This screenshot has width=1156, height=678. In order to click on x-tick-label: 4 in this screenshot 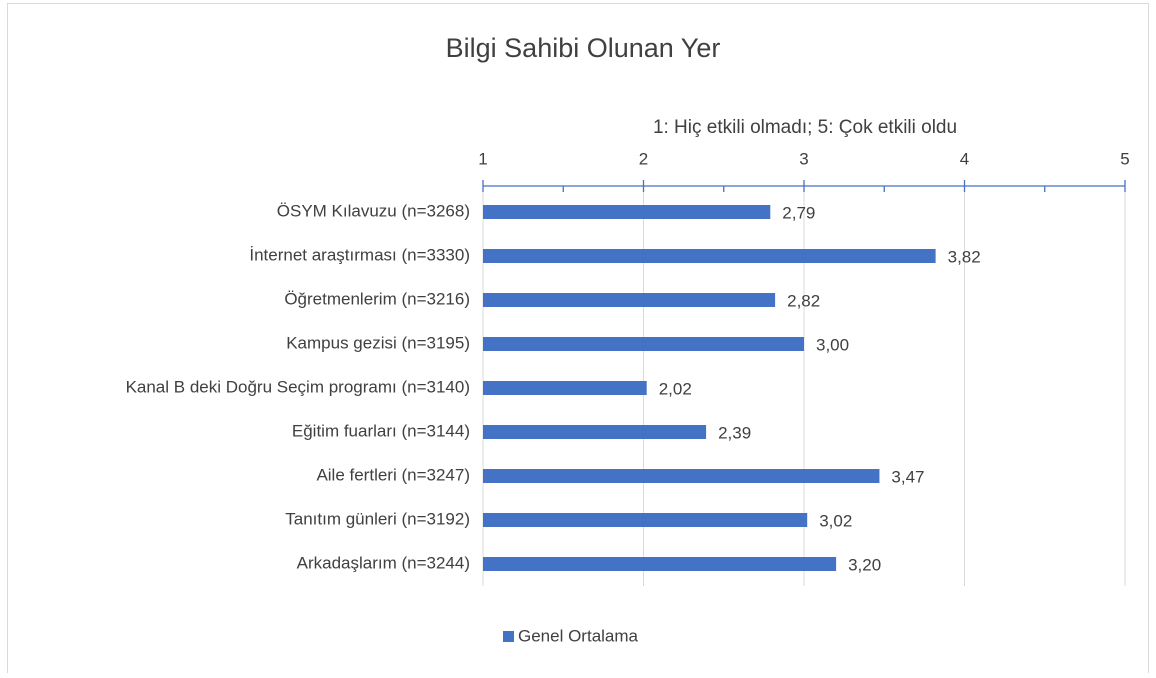, I will do `click(964, 158)`.